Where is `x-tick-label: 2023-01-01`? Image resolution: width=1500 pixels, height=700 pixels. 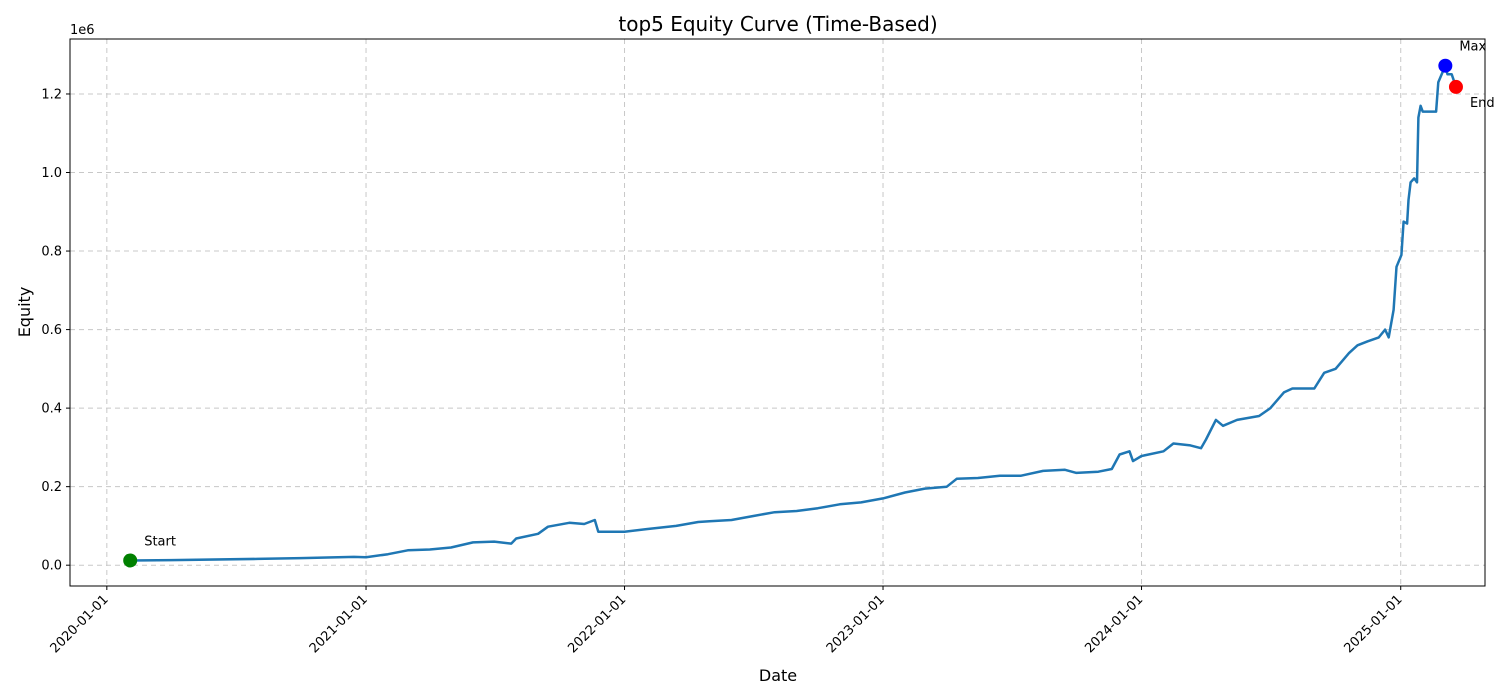
x-tick-label: 2023-01-01 is located at coordinates (856, 624).